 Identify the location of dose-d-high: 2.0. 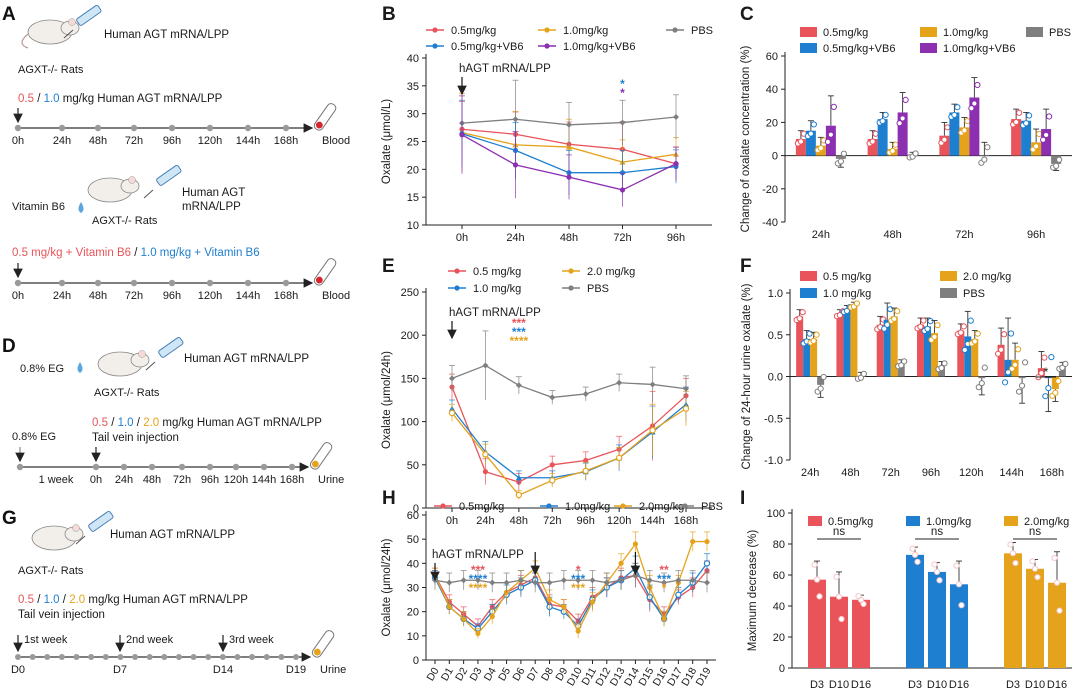
(151, 423).